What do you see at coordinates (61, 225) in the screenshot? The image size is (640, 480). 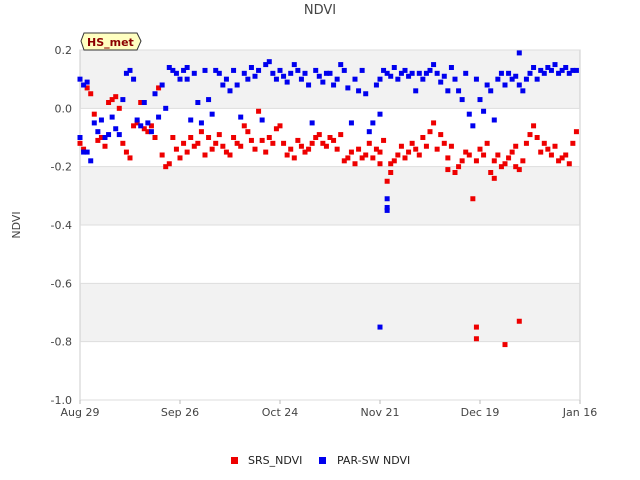 I see `y-axis-ticks: -1.0 -0.8 -0.6 -0.4 -0.2 0.0 0.2` at bounding box center [61, 225].